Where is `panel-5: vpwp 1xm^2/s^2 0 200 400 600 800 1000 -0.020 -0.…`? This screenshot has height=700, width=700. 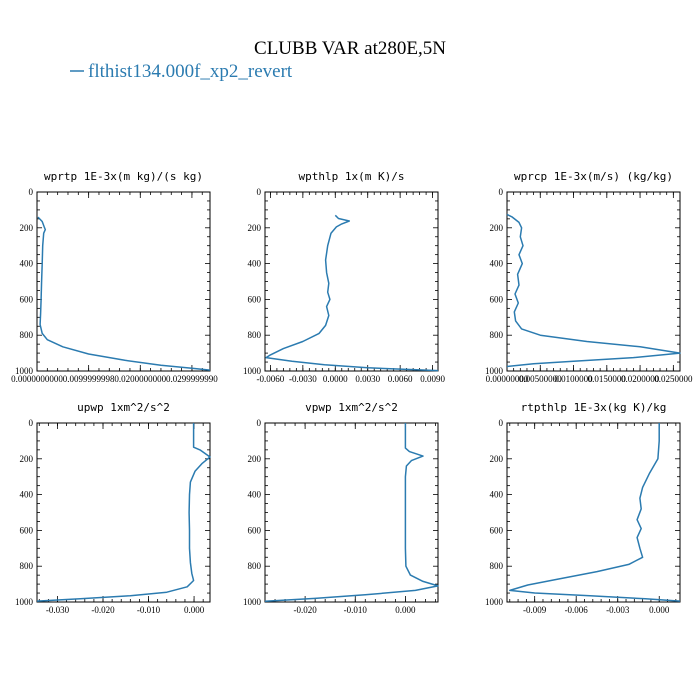 panel-5: vpwp 1xm^2/s^2 0 200 400 600 800 1000 -0.020 -0.… is located at coordinates (341, 508).